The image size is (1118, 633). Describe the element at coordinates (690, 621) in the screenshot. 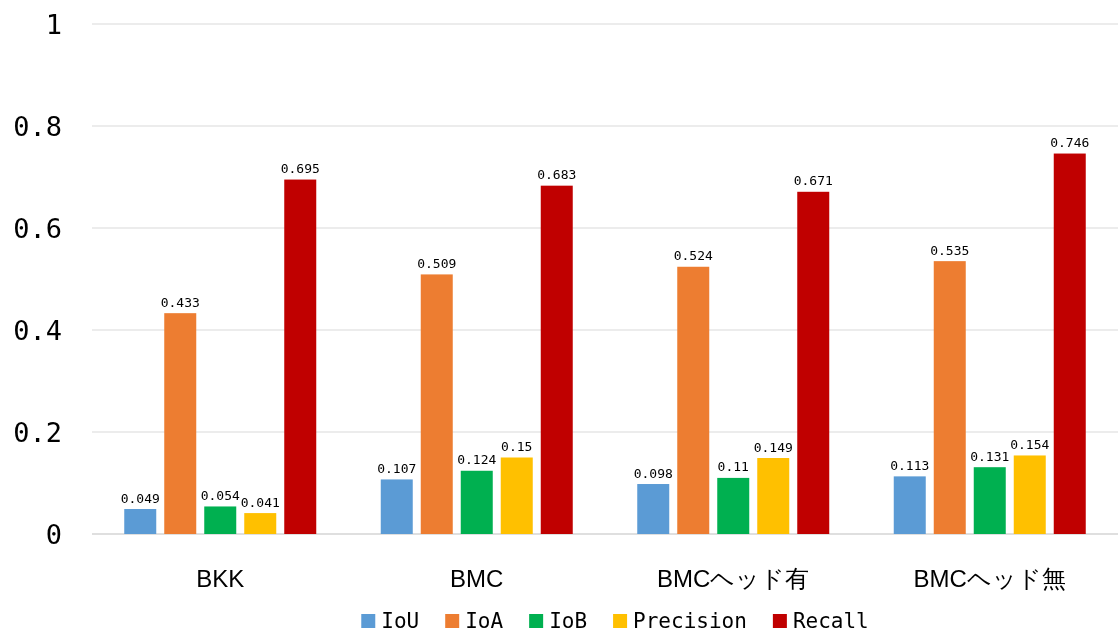

I see `legend-label: Precision` at that location.